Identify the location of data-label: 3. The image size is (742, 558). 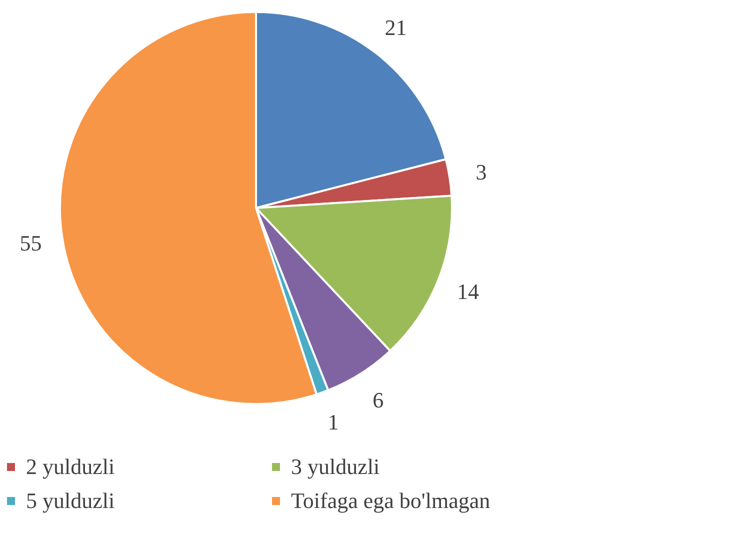
(481, 171).